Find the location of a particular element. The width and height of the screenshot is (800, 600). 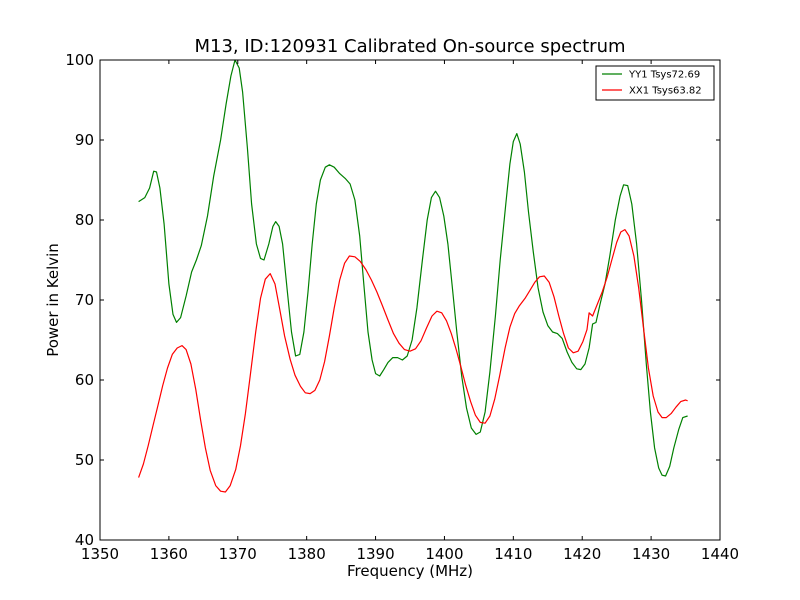

x-tick-label: 1390 is located at coordinates (375, 554).